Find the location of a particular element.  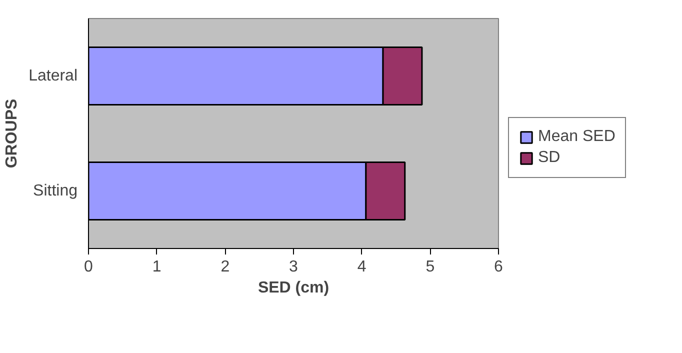

x-tick-label: 1 is located at coordinates (157, 267).